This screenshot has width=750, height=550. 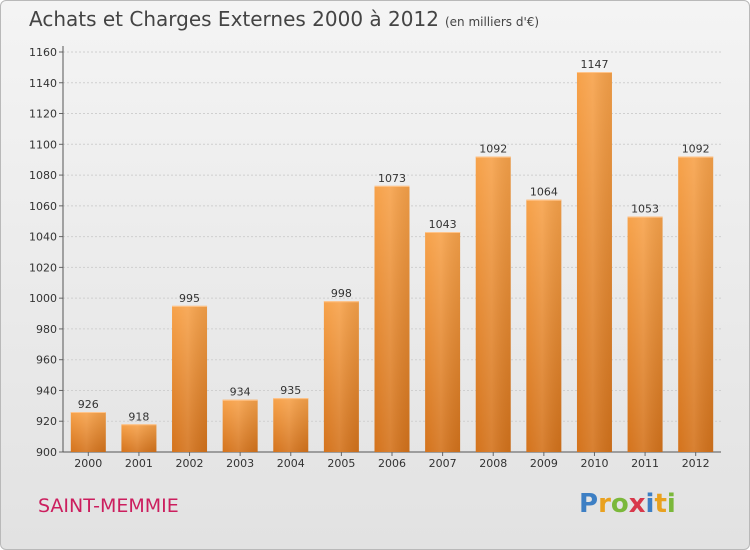 I want to click on y-tick-label: 940, so click(x=46, y=390).